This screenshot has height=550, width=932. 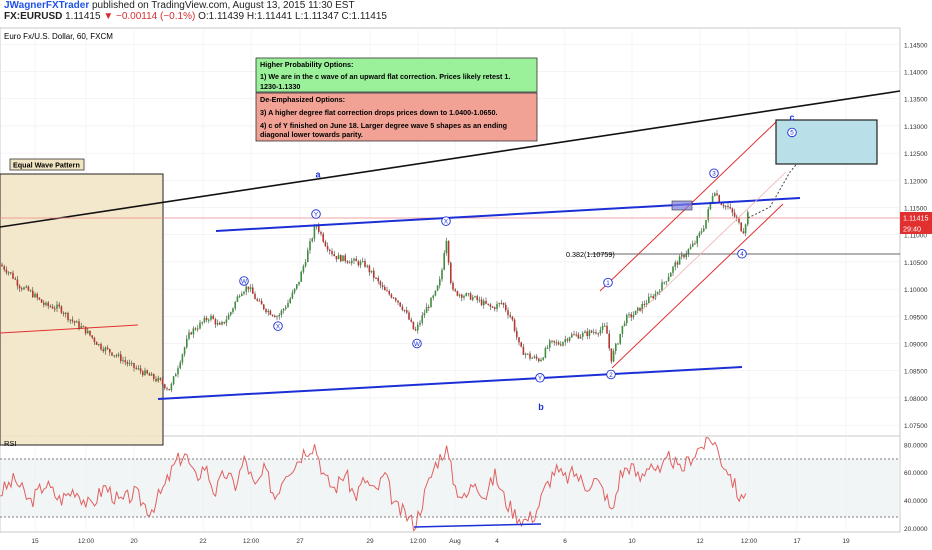 I want to click on price-label: 1.11415, so click(x=83, y=16).